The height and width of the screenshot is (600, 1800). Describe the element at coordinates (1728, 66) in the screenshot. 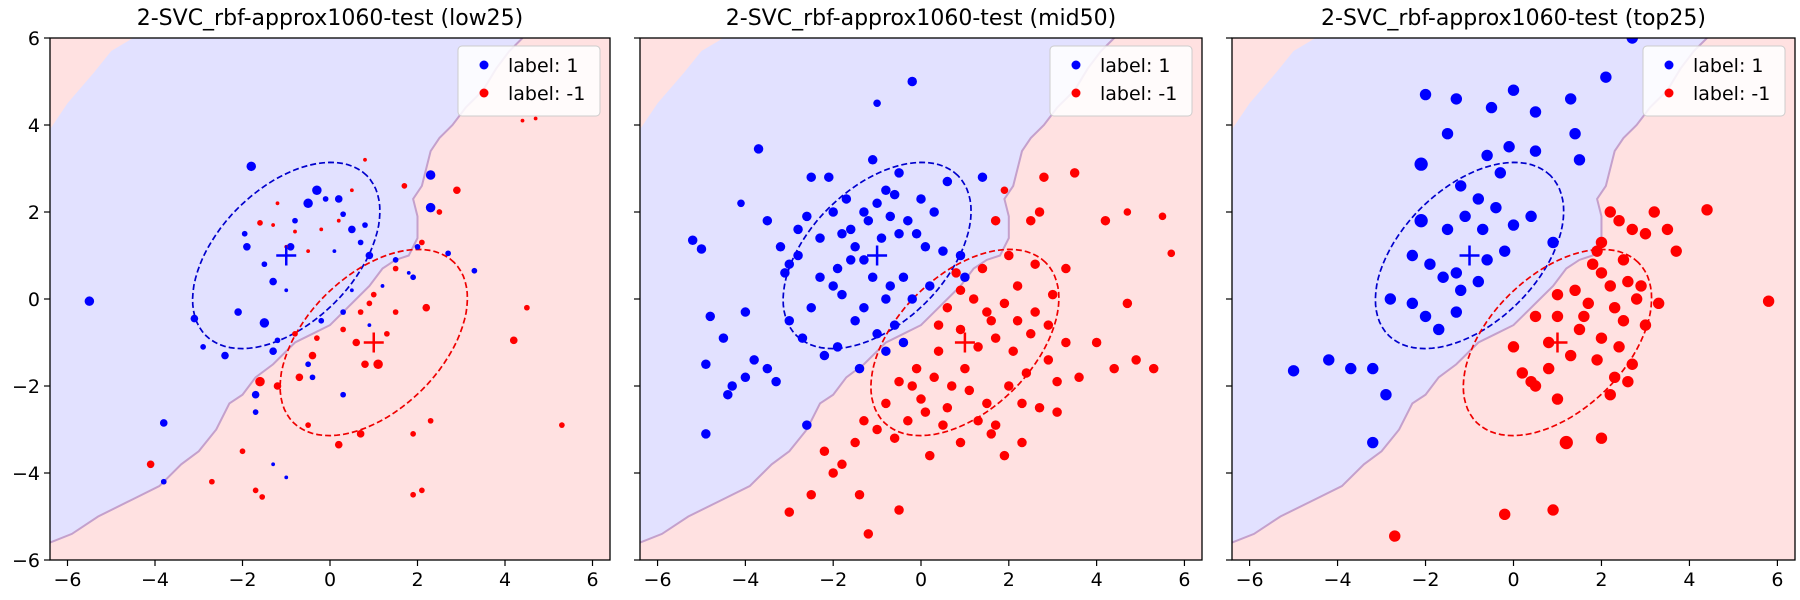

I see `legend-entry-label: label: 1` at that location.